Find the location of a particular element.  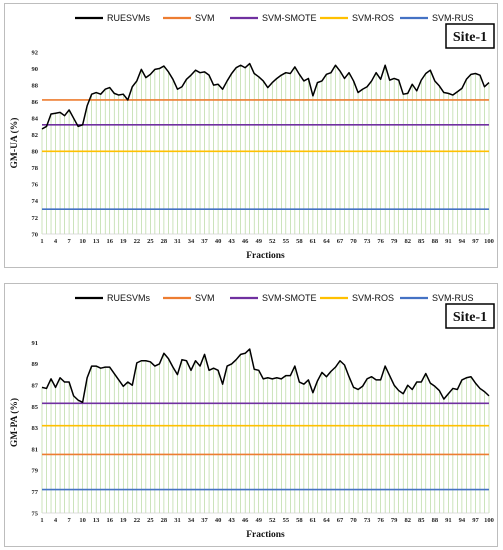

x-tick-label: 4 is located at coordinates (56, 520).